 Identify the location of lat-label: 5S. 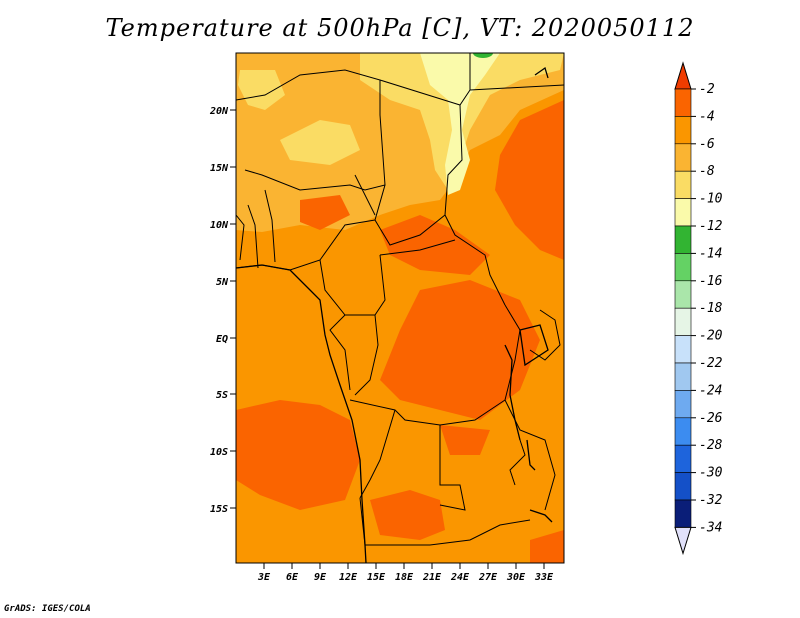
(222, 395).